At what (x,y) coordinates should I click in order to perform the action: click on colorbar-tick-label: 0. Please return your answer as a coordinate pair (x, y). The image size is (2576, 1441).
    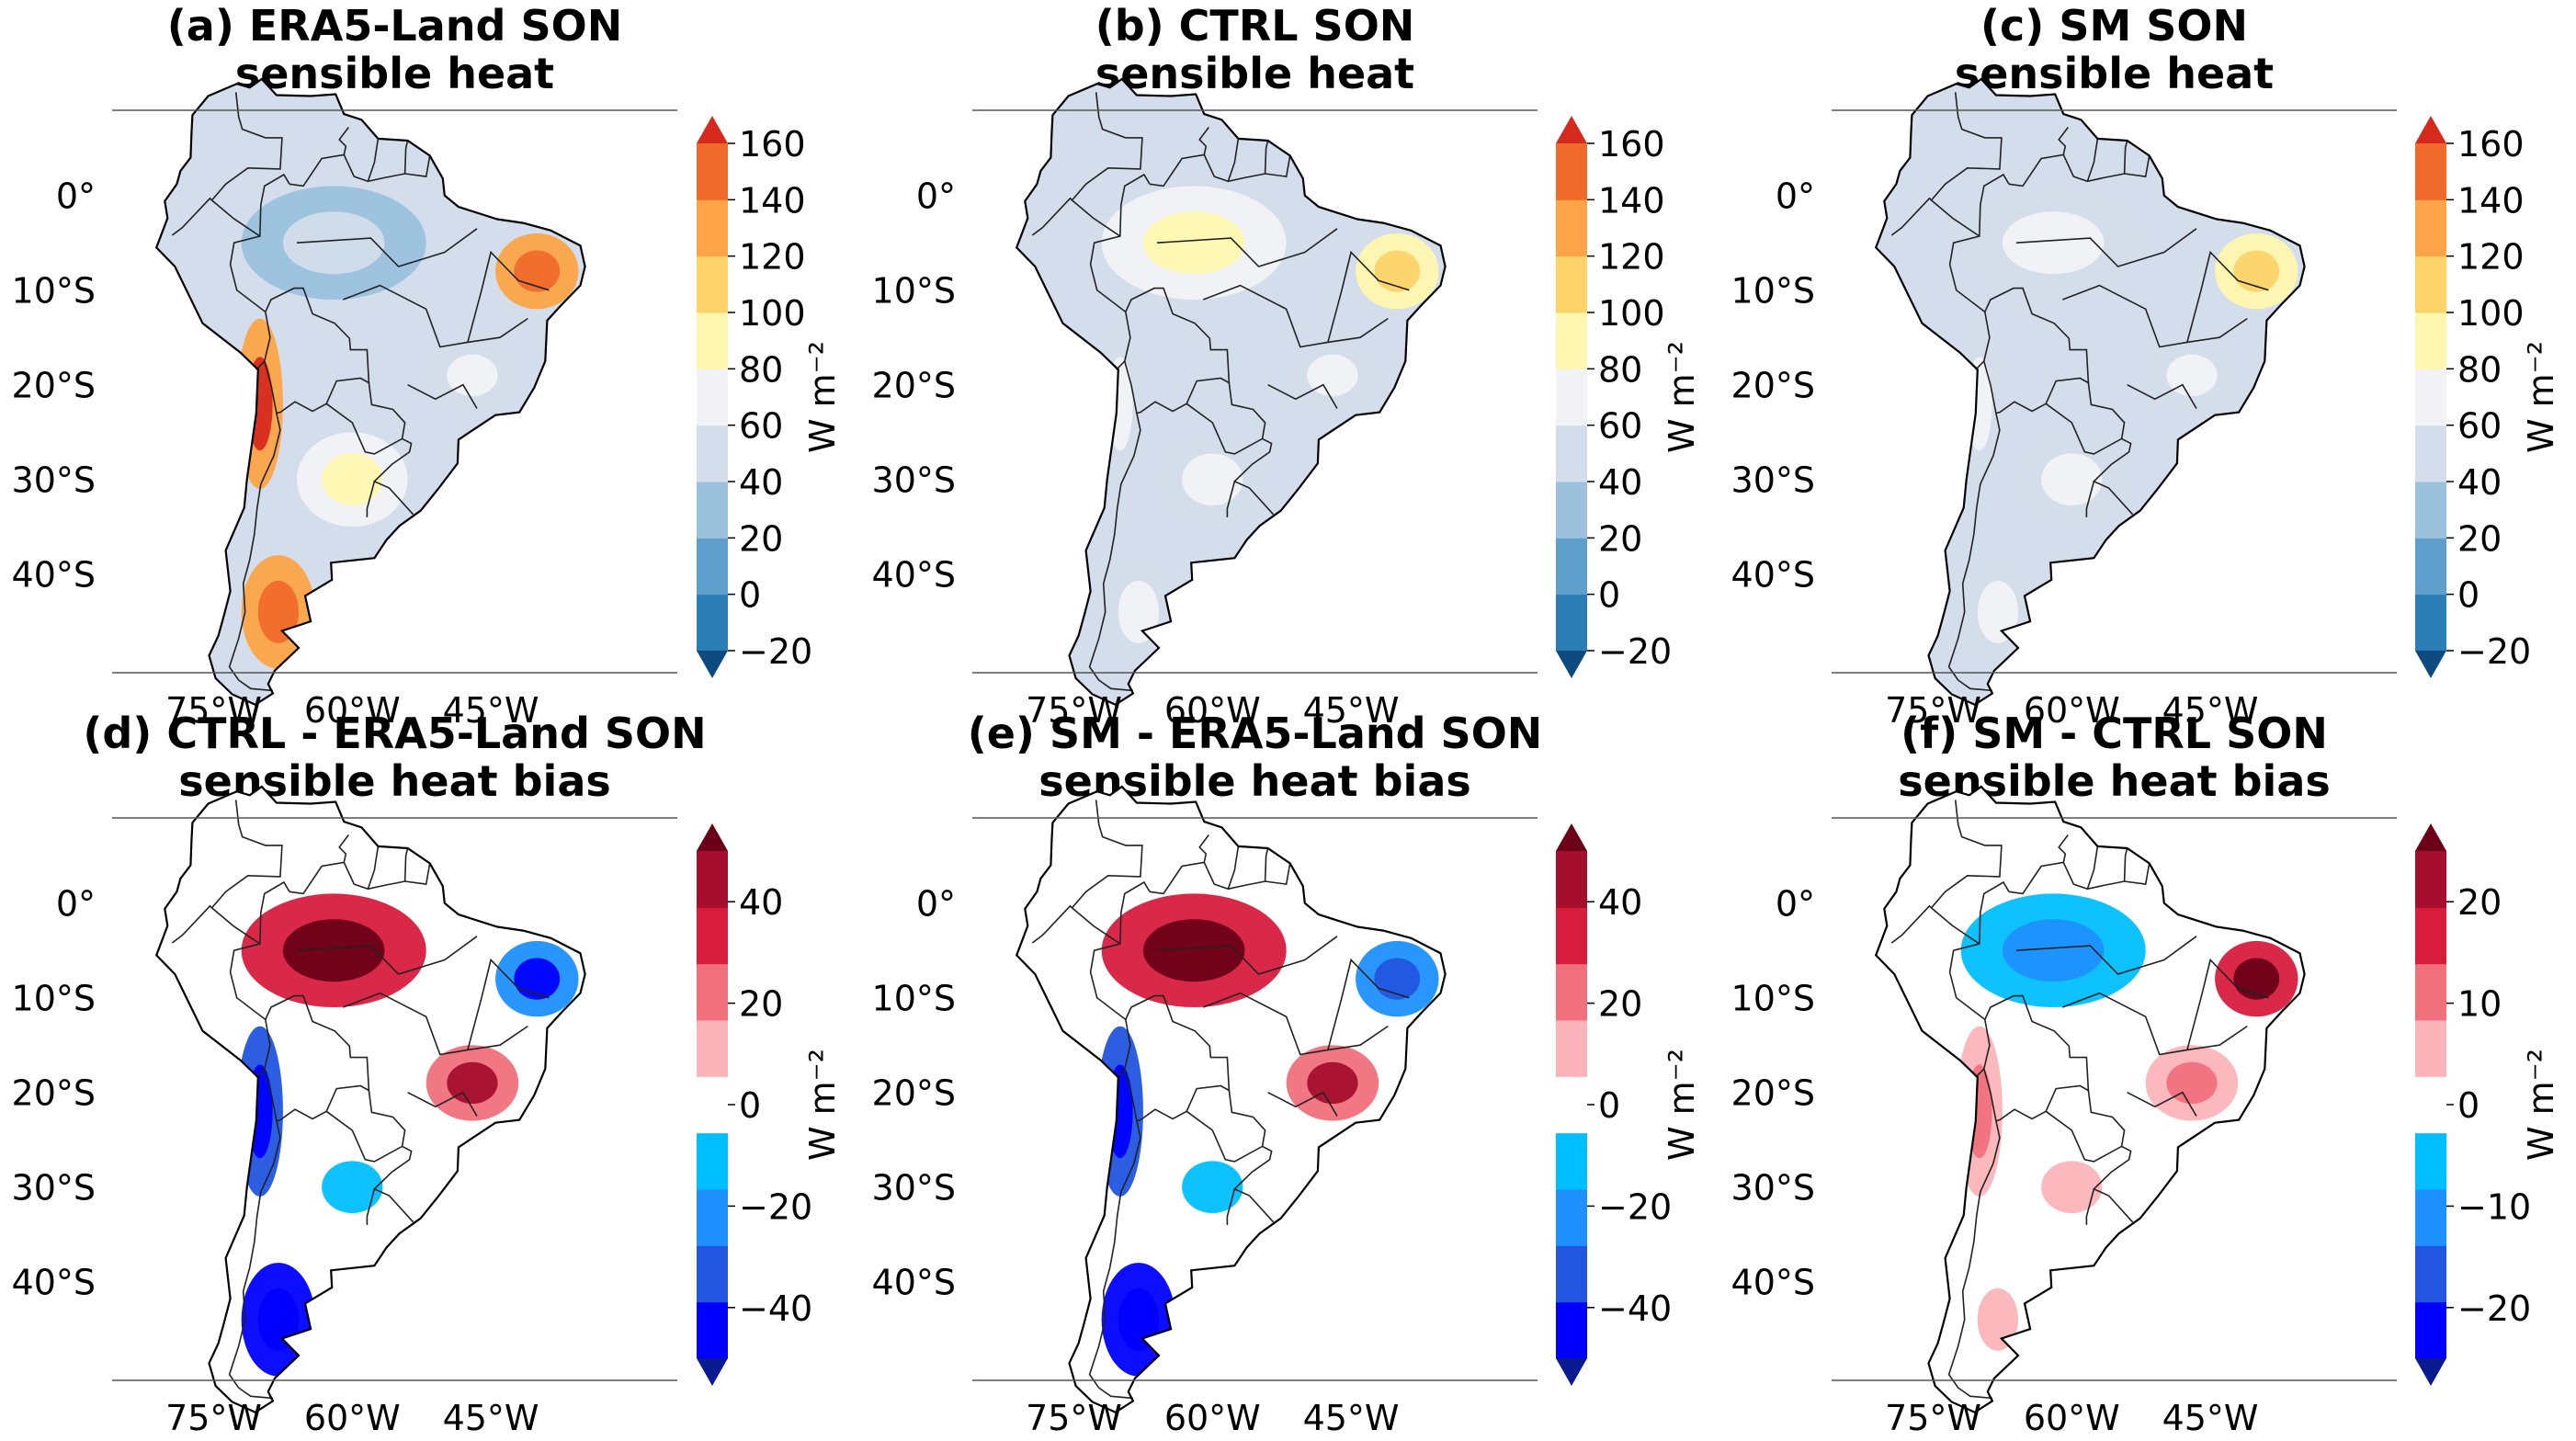
    Looking at the image, I should click on (750, 1105).